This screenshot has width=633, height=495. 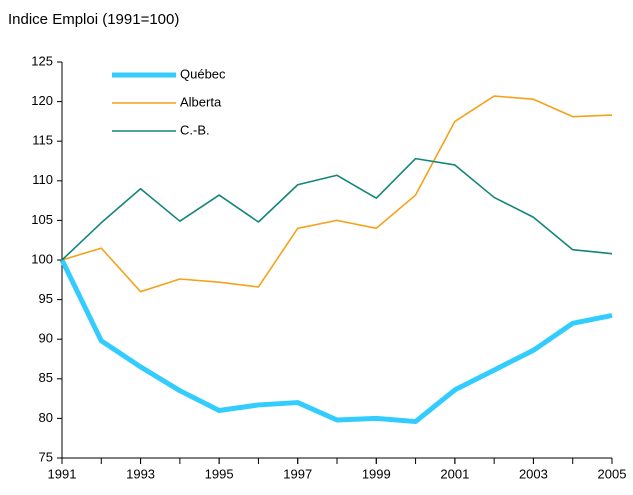 I want to click on legend-label: Québec, so click(x=203, y=73).